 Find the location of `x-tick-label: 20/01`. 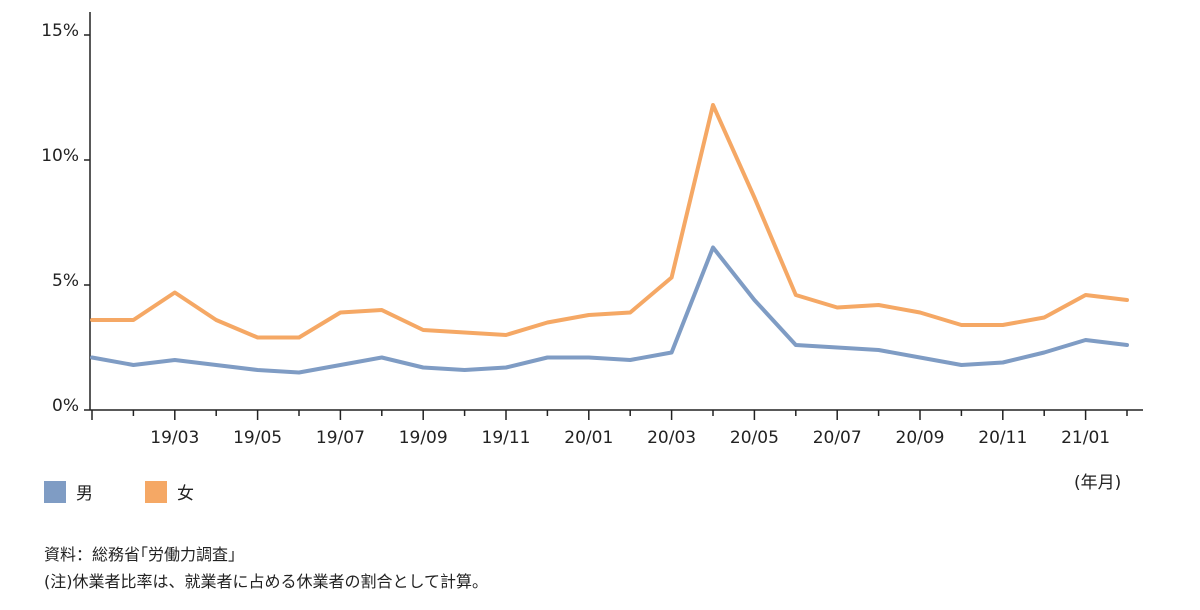

x-tick-label: 20/01 is located at coordinates (588, 438).